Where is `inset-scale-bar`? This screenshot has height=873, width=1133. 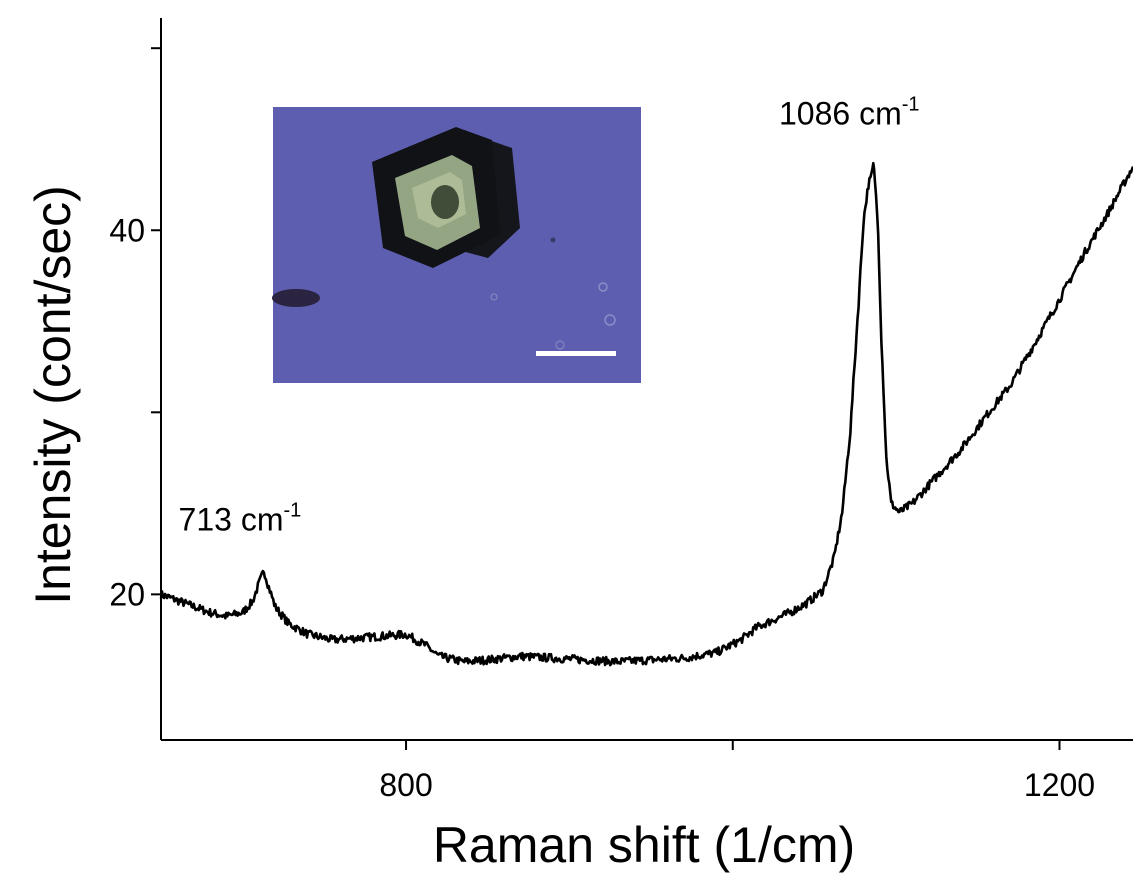 inset-scale-bar is located at coordinates (576, 353).